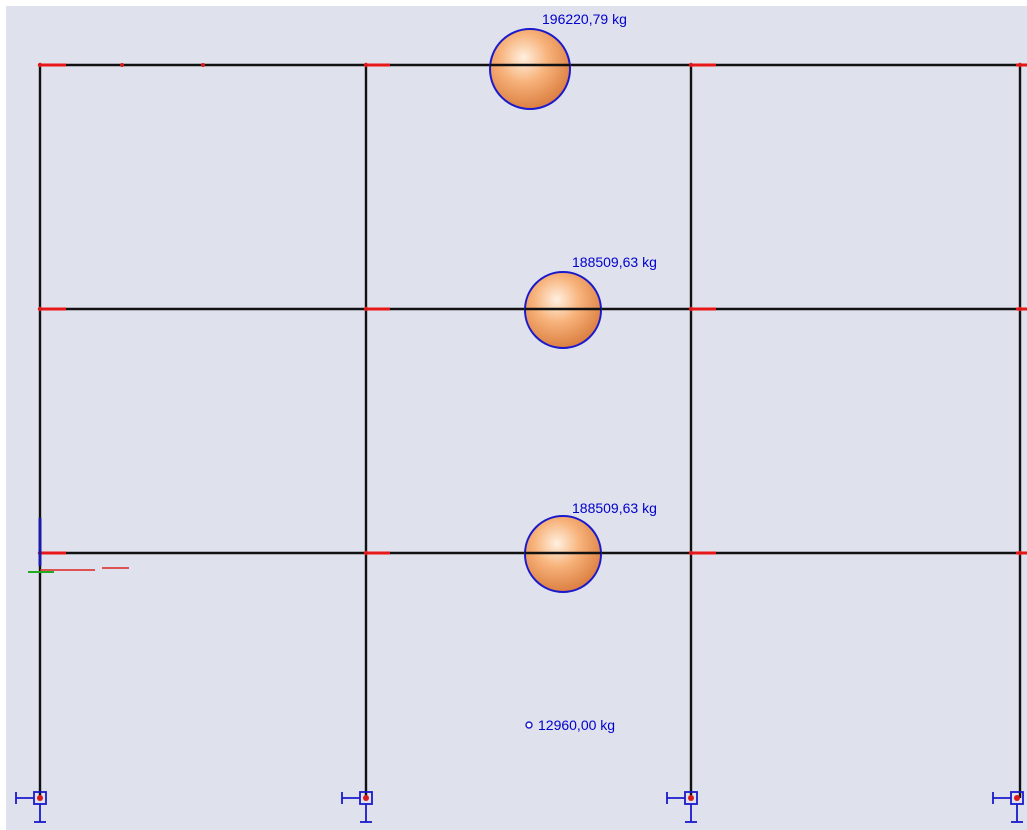  Describe the element at coordinates (590, 546) in the screenshot. I see `mass-level-1: 188509,63 kg` at that location.